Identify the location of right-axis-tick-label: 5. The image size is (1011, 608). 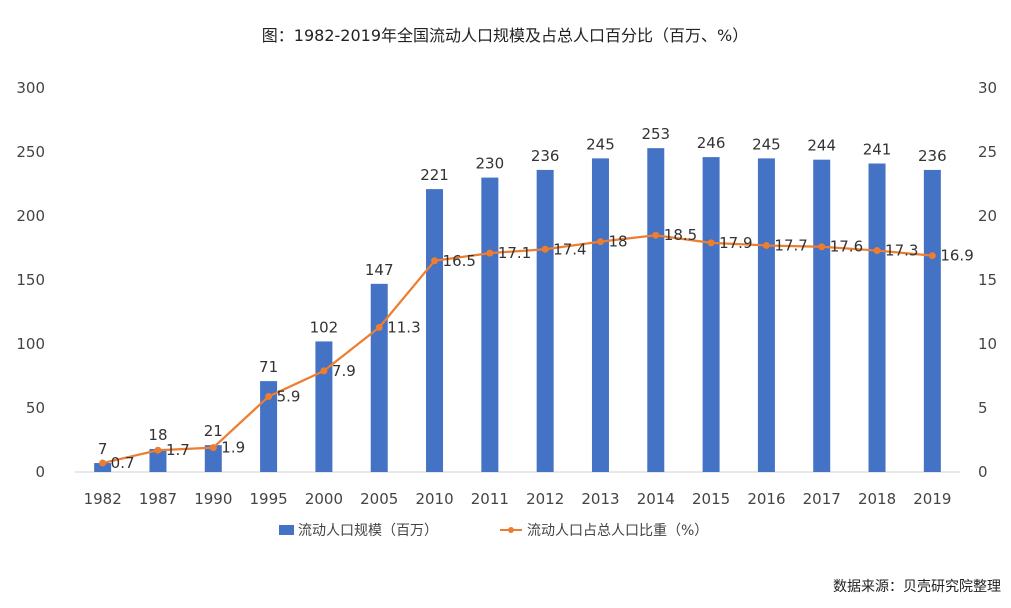
(983, 408).